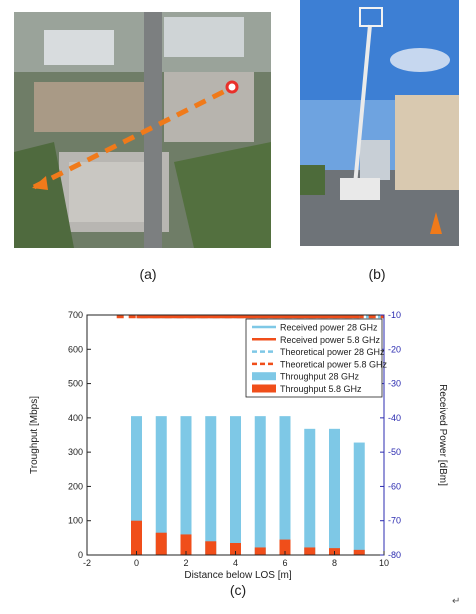 The image size is (476, 614). Describe the element at coordinates (334, 364) in the screenshot. I see `legend-label: Theoretical power 5.8 GHz` at that location.